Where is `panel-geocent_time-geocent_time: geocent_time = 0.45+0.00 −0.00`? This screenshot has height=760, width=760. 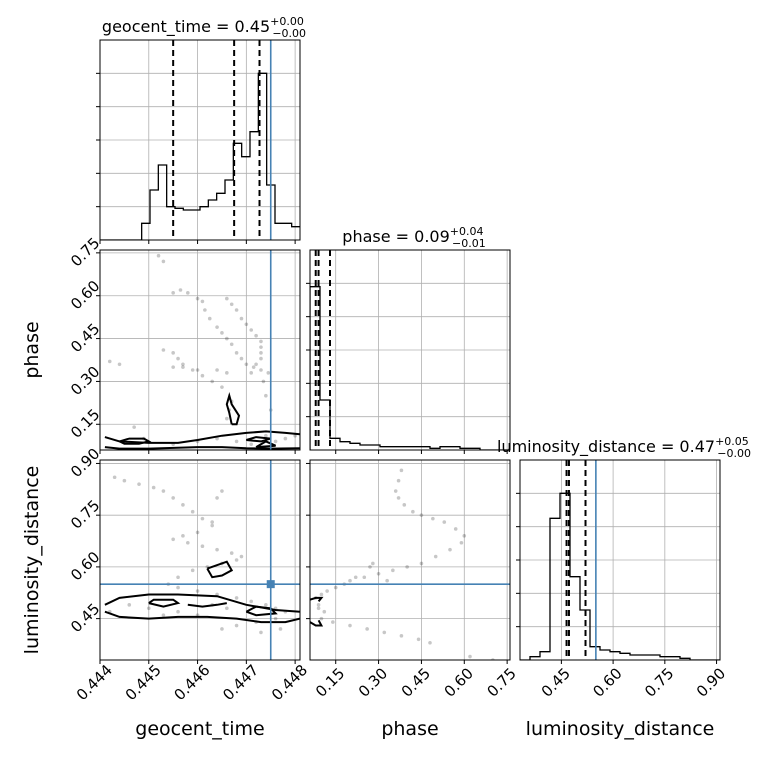 panel-geocent_time-geocent_time: geocent_time = 0.45+0.00 −0.00 is located at coordinates (201, 129).